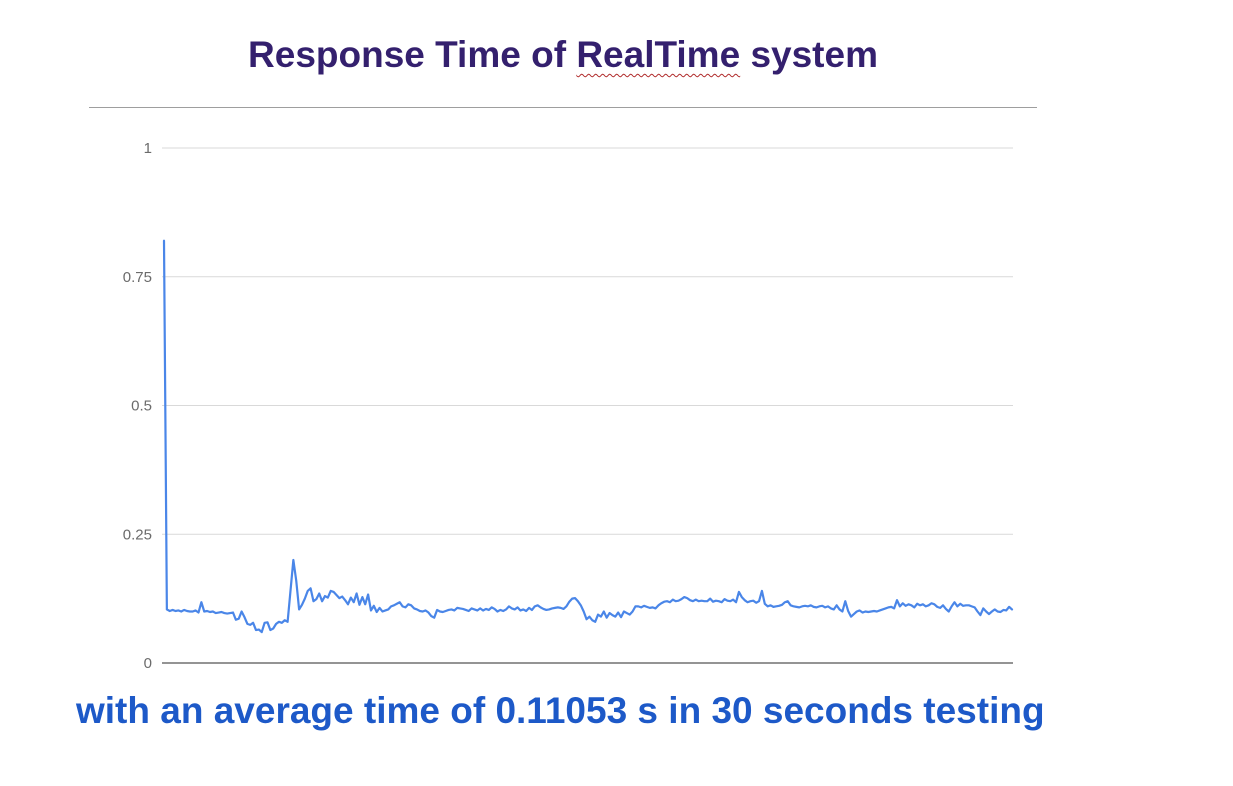 The height and width of the screenshot is (786, 1233). I want to click on title-divider, so click(563, 107).